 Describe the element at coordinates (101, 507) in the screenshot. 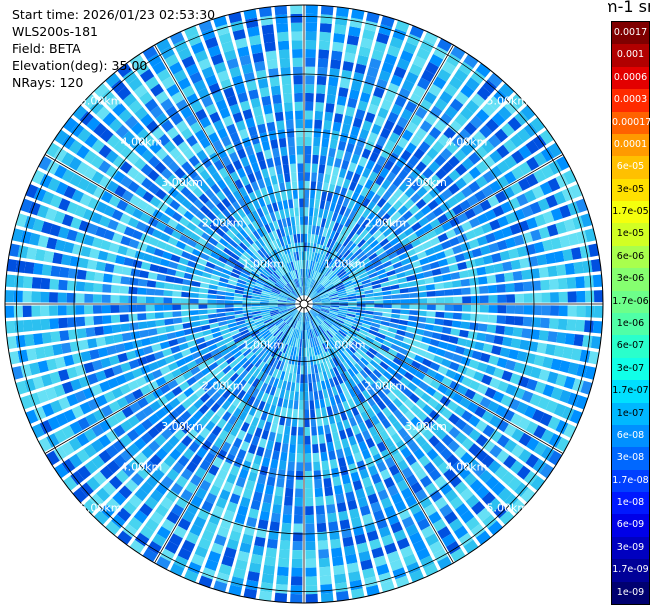

I see `range-label: 5.00km` at that location.